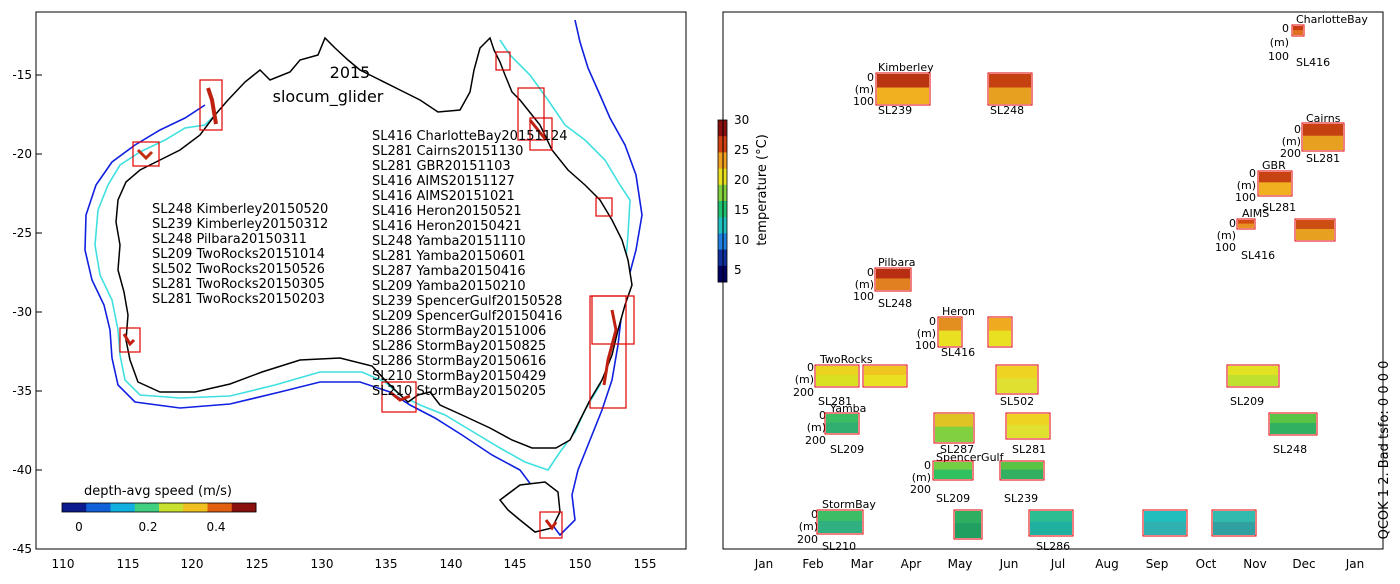  I want to click on lat-tick-label: -45, so click(22, 549).